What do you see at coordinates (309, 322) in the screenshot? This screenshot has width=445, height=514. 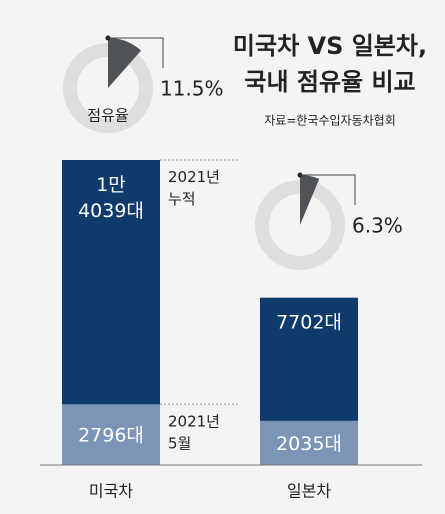 I see `value-label: 7702대` at bounding box center [309, 322].